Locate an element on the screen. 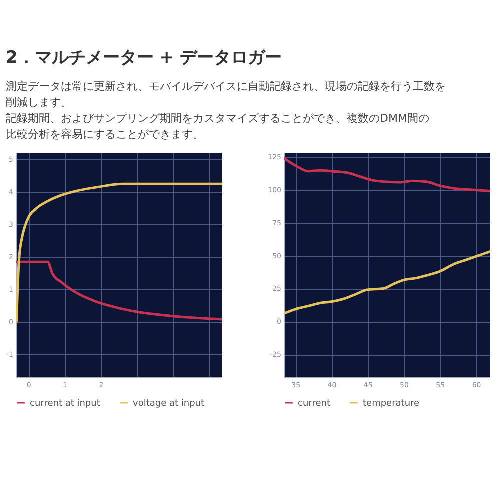 This screenshot has width=500, height=500. legend-label: voltage at input is located at coordinates (169, 404).